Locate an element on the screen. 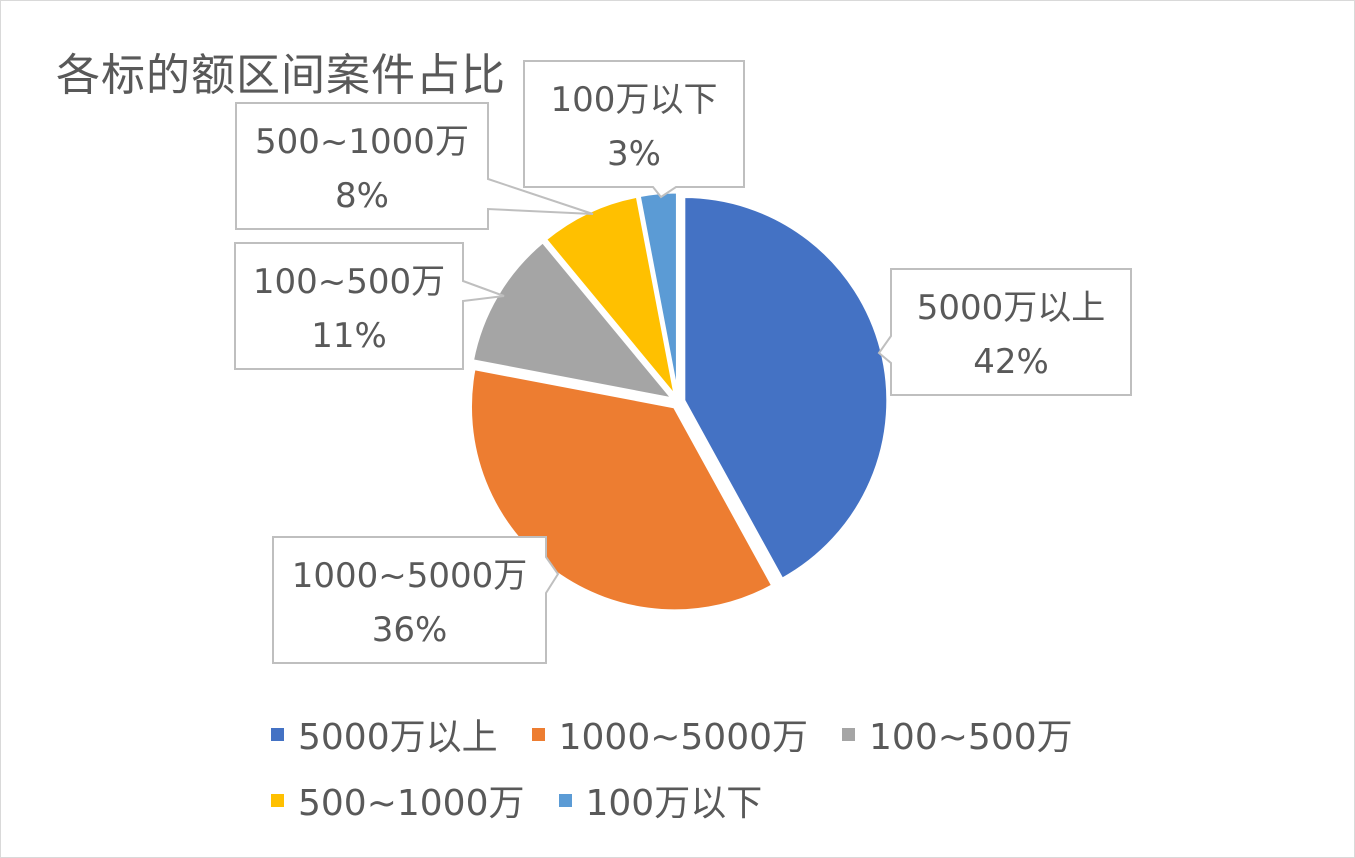 The image size is (1355, 858). slice-category-label: 5000万以上 is located at coordinates (1011, 308).